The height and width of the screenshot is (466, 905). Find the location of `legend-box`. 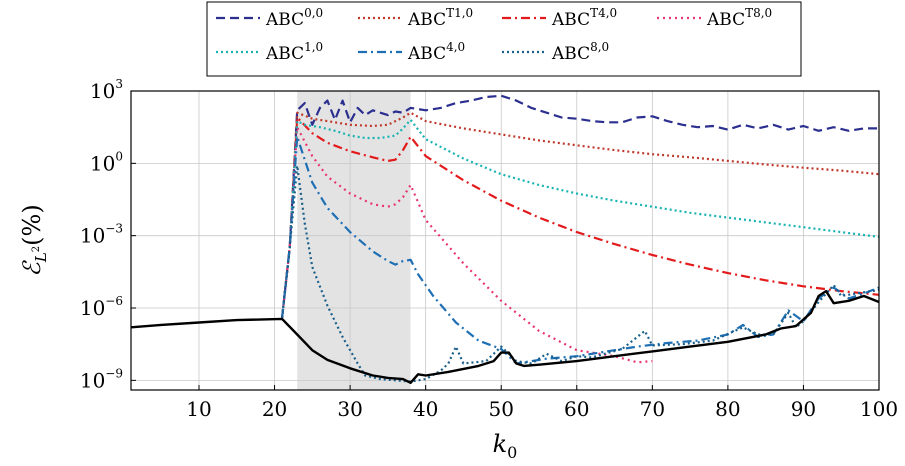

legend-box is located at coordinates (504, 39).